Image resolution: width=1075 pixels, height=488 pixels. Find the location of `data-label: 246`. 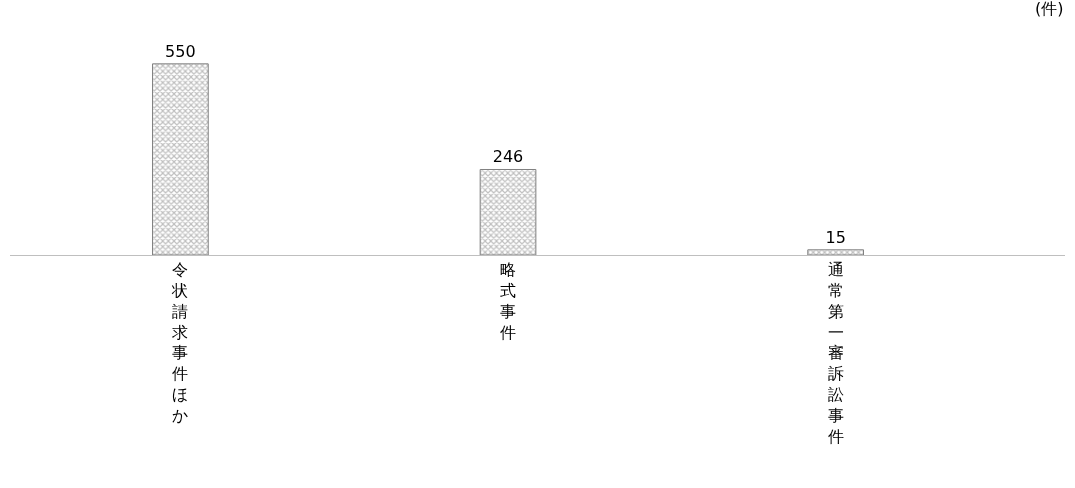

data-label: 246 is located at coordinates (508, 157).